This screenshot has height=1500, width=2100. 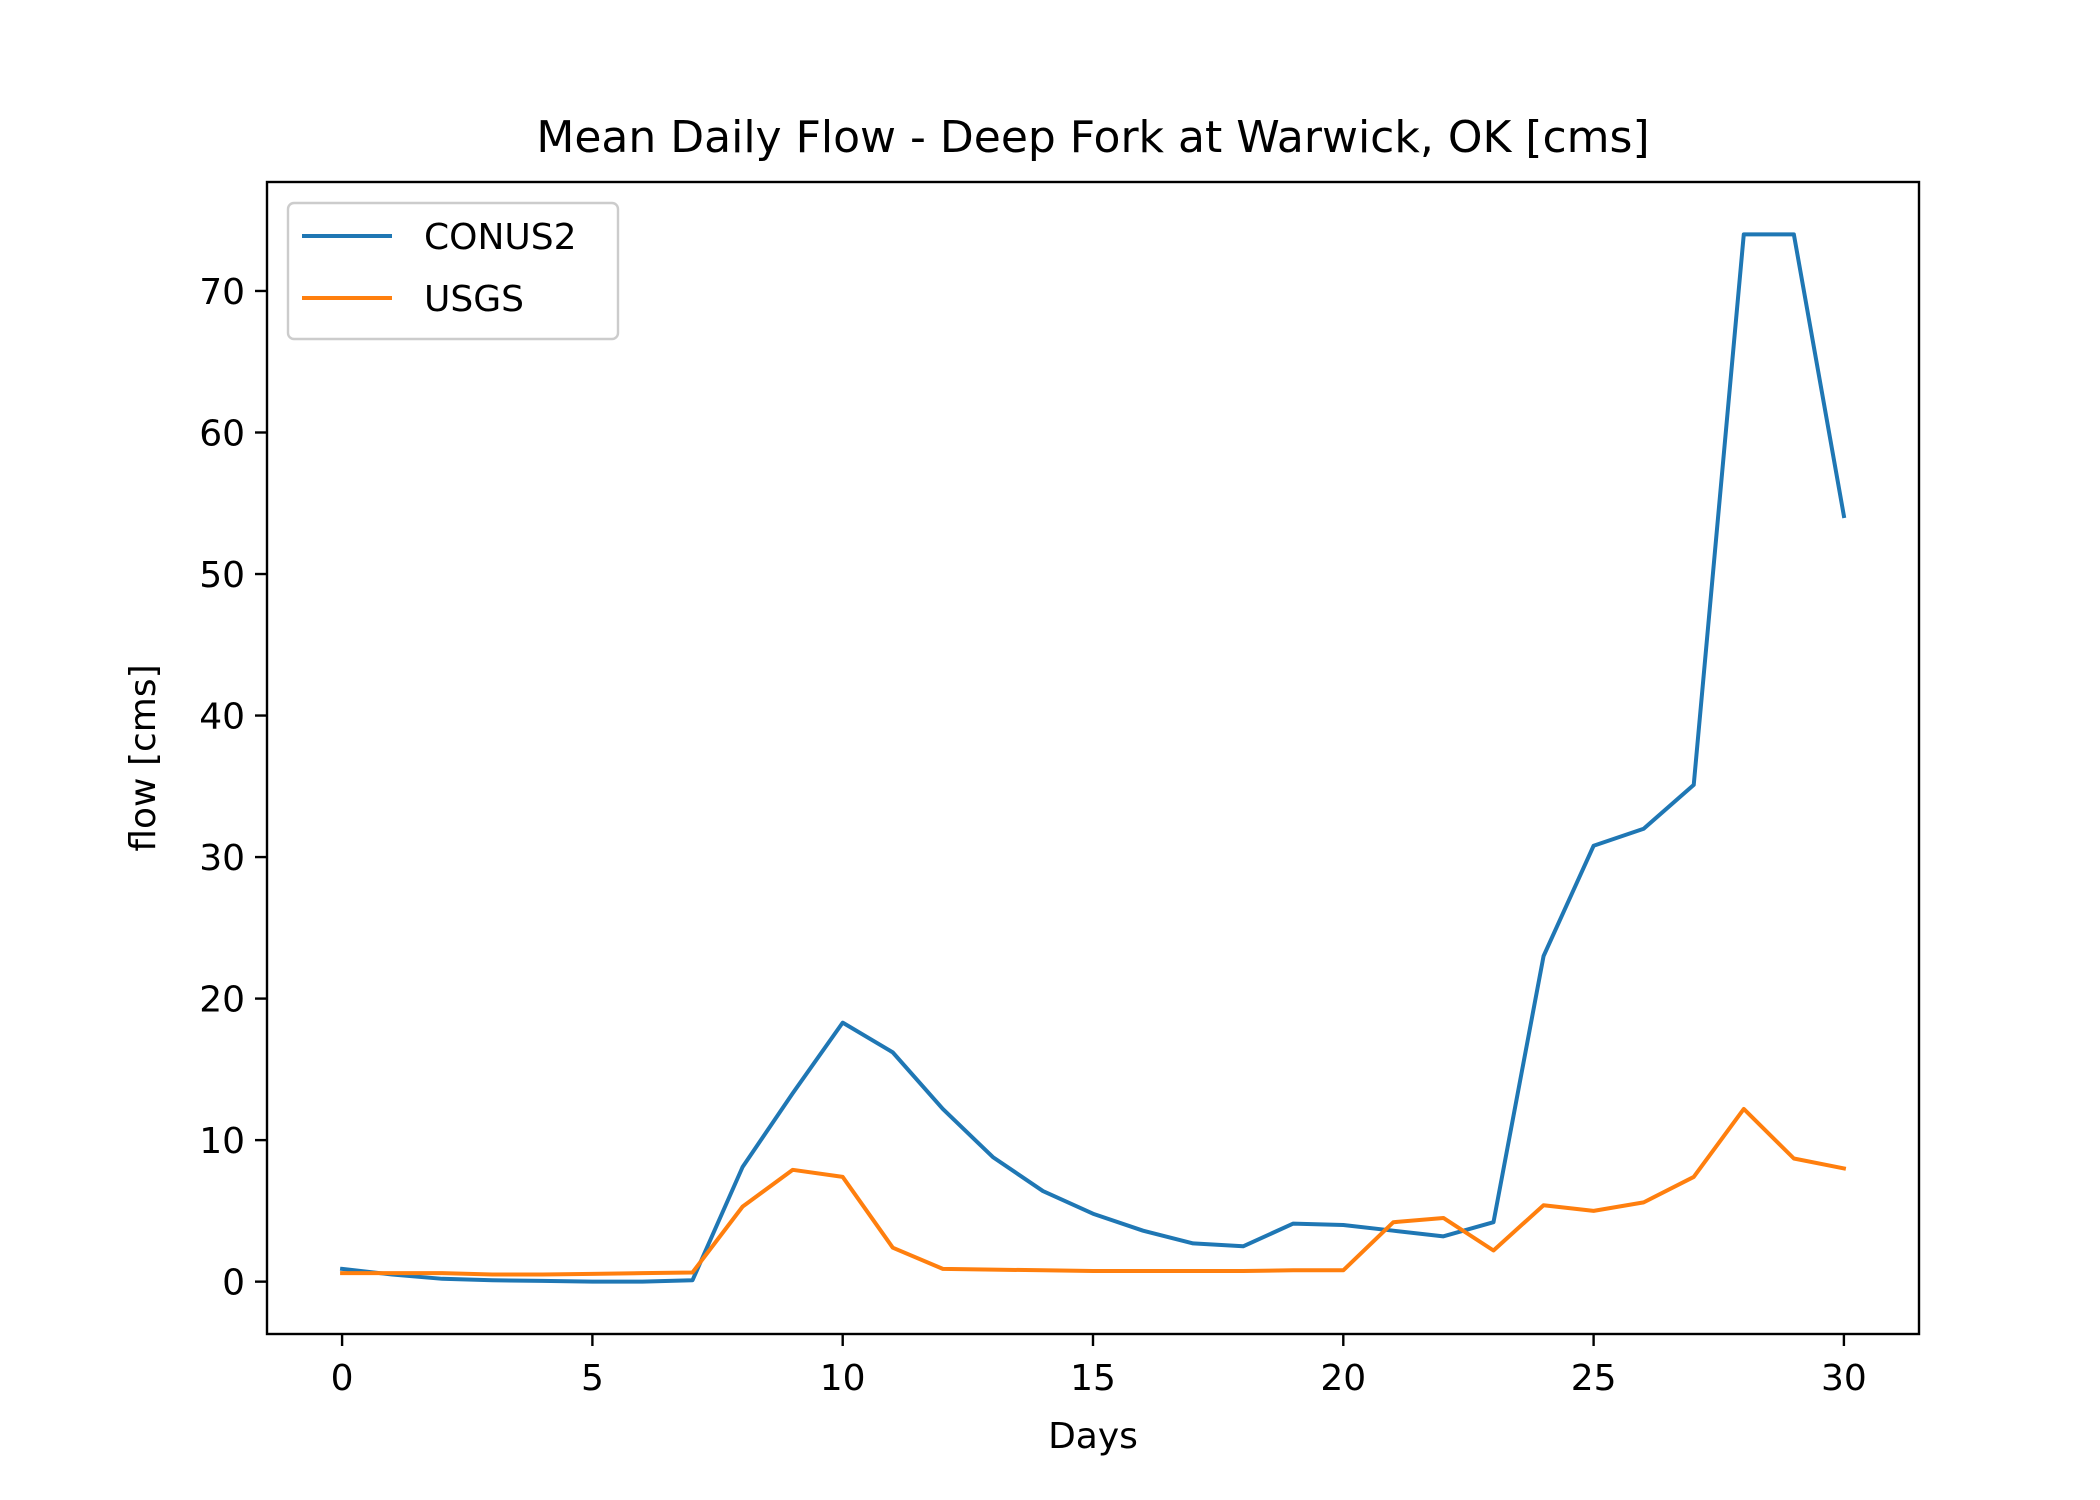 What do you see at coordinates (1343, 1378) in the screenshot?
I see `x-tick-label: 20` at bounding box center [1343, 1378].